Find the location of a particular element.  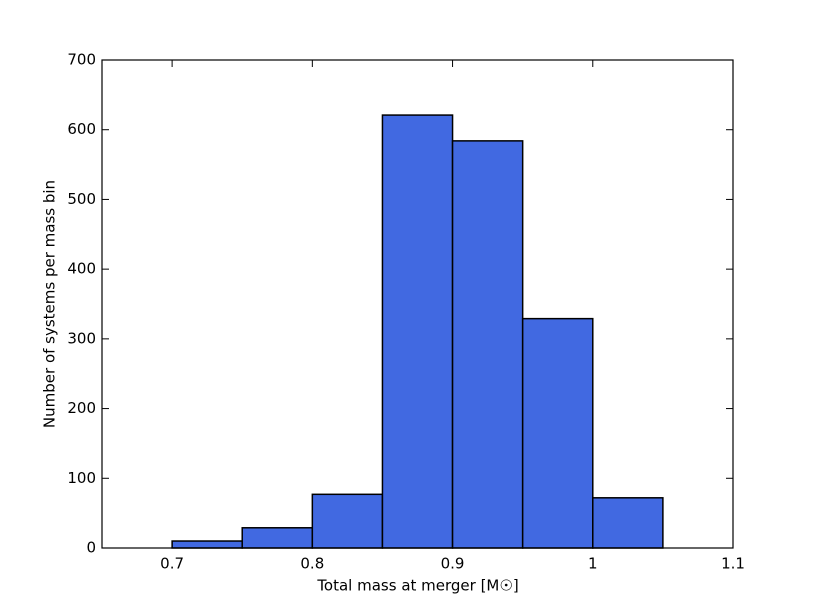

x-tick-label: 0.8 is located at coordinates (312, 564).